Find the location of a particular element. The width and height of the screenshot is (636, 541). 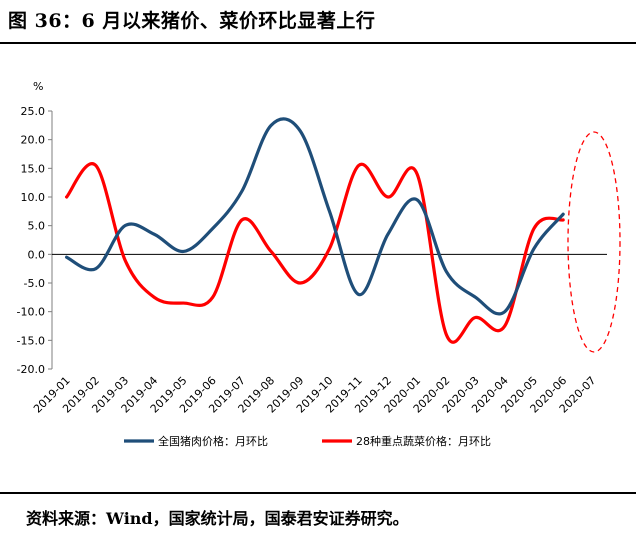

y-tick-label: 15.0 is located at coordinates (33, 168).